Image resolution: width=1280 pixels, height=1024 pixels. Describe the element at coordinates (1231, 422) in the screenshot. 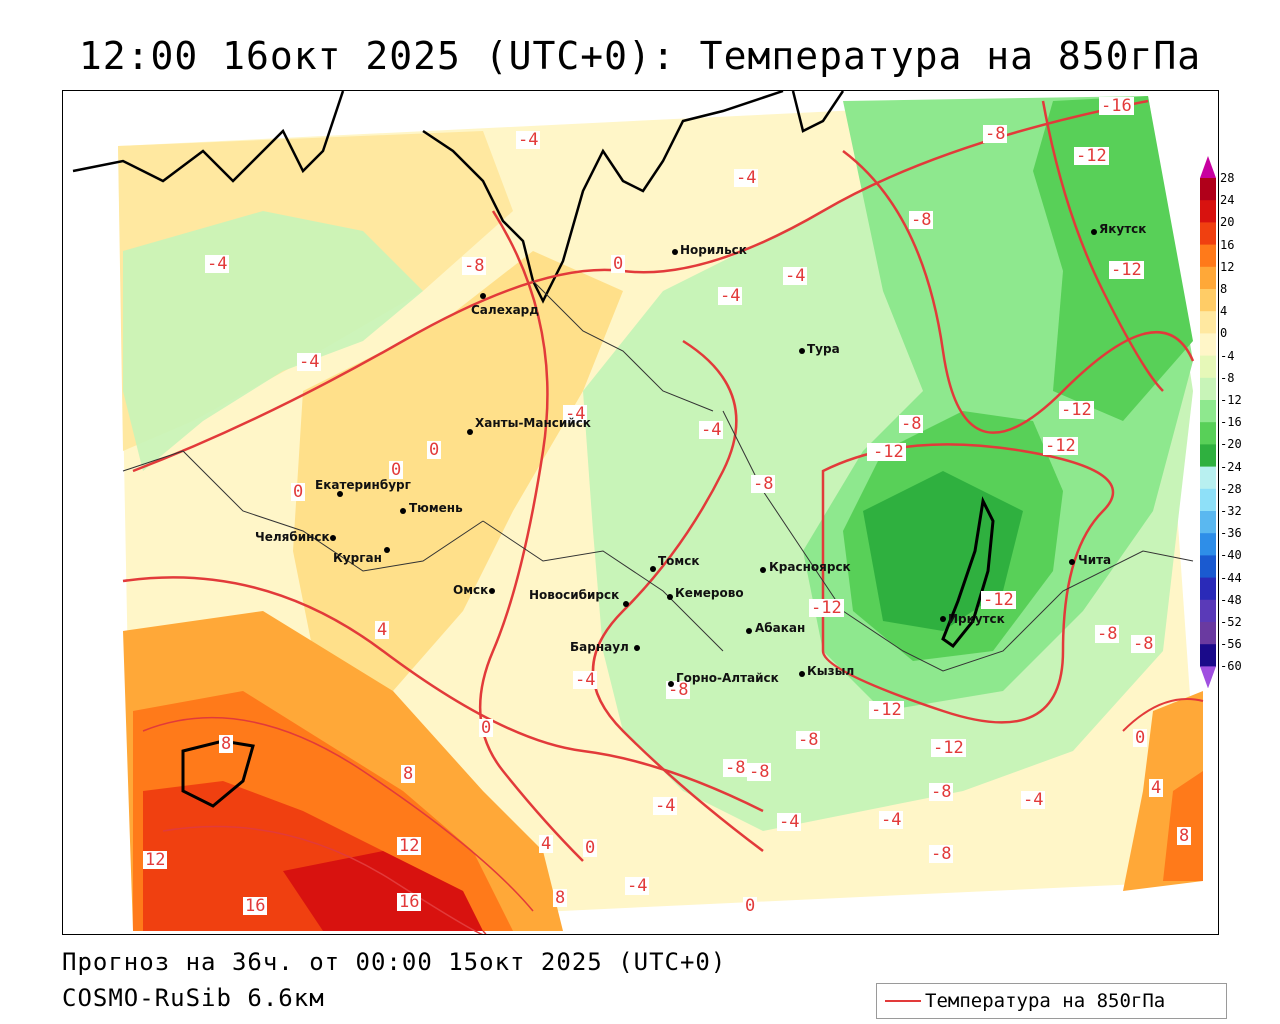

I see `scale-tick-label: -16` at that location.